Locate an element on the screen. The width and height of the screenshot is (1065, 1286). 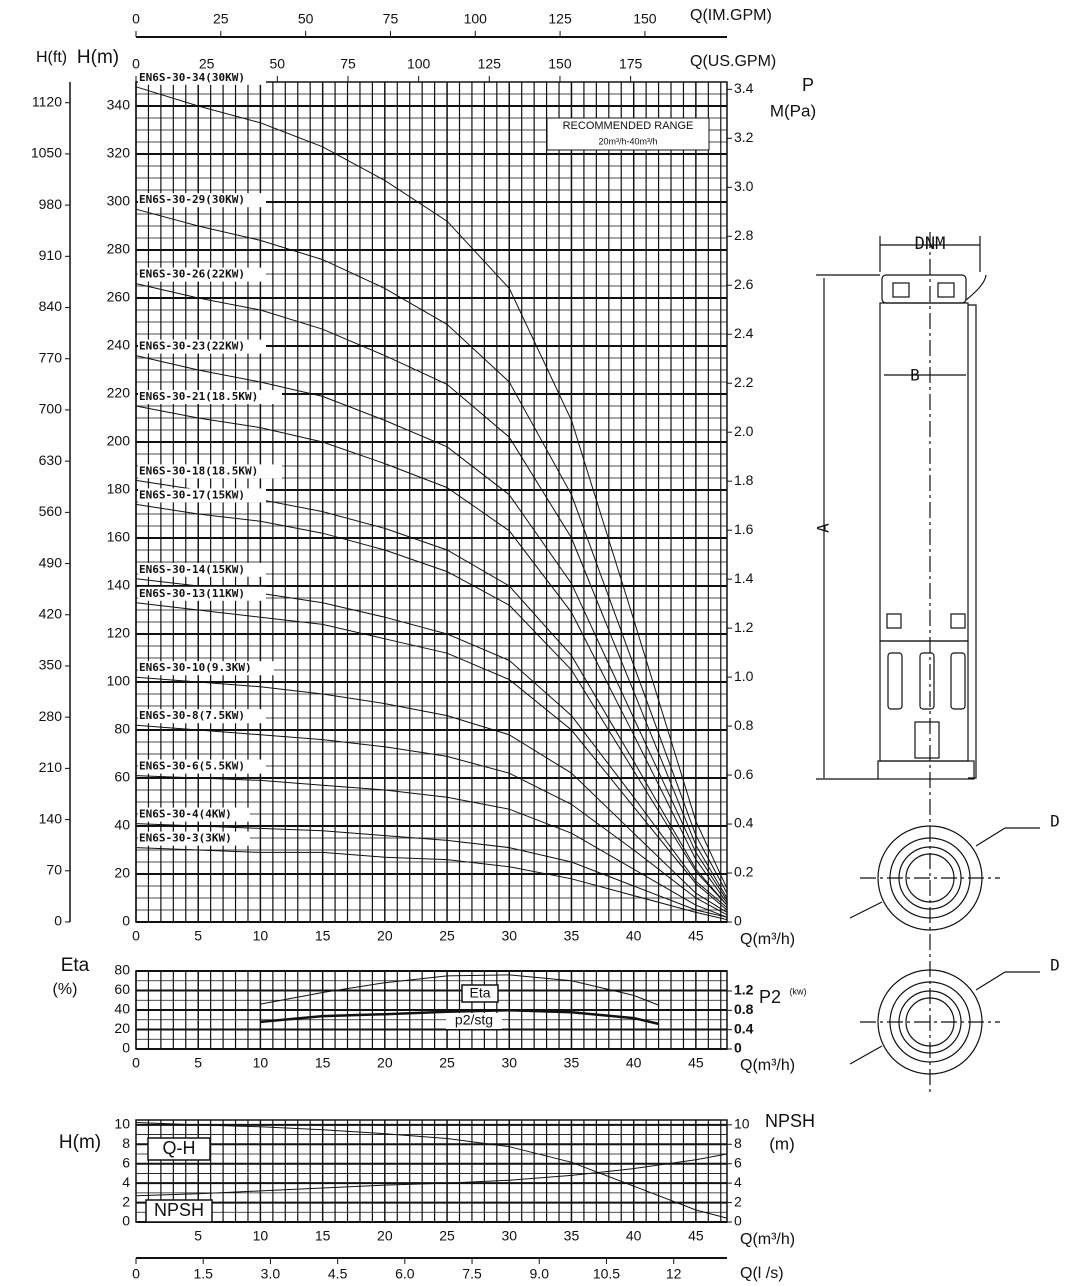
series-label-box is located at coordinates (179, 1149).